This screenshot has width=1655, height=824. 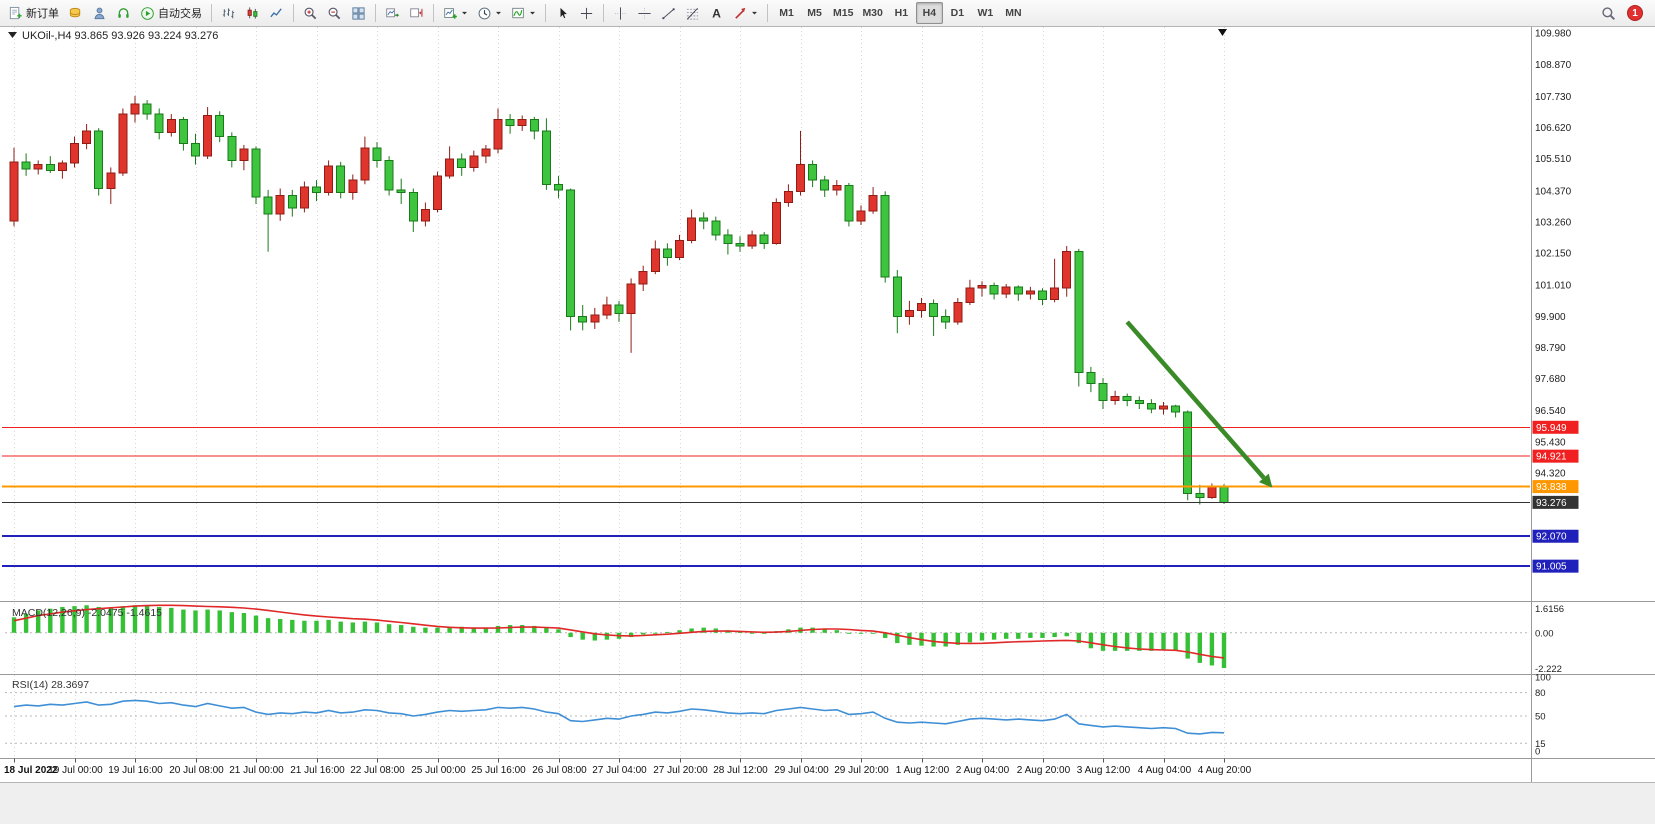 I want to click on zoom-in-button, so click(x=310, y=13).